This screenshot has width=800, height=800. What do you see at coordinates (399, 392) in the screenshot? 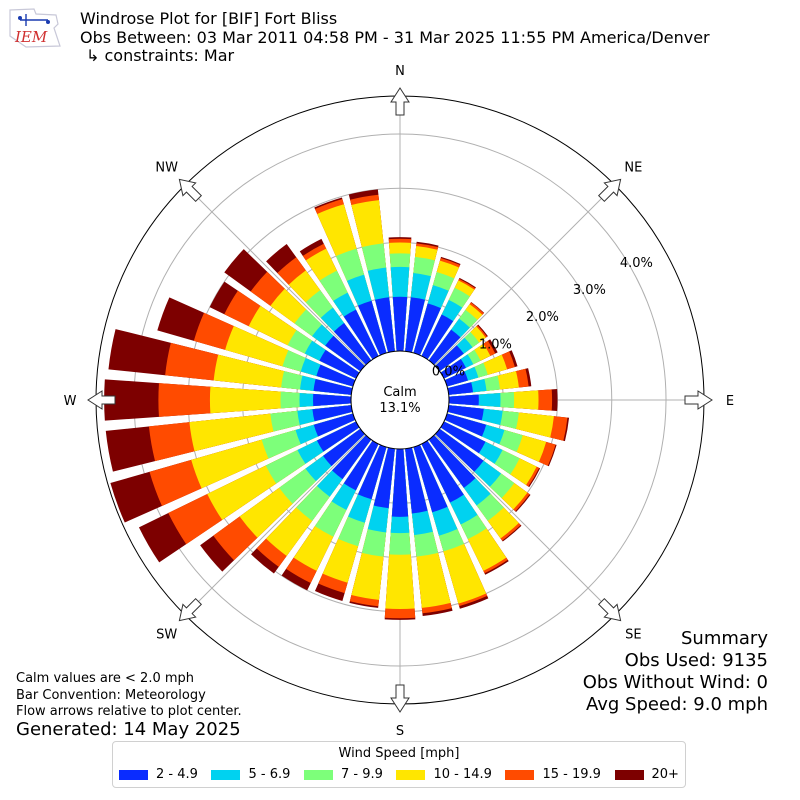
I see `calm-label: Calm` at bounding box center [399, 392].